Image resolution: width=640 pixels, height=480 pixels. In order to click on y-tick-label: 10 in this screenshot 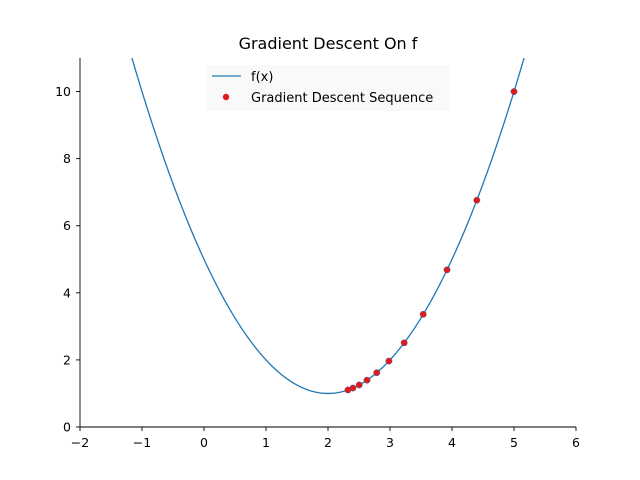, I will do `click(63, 91)`.